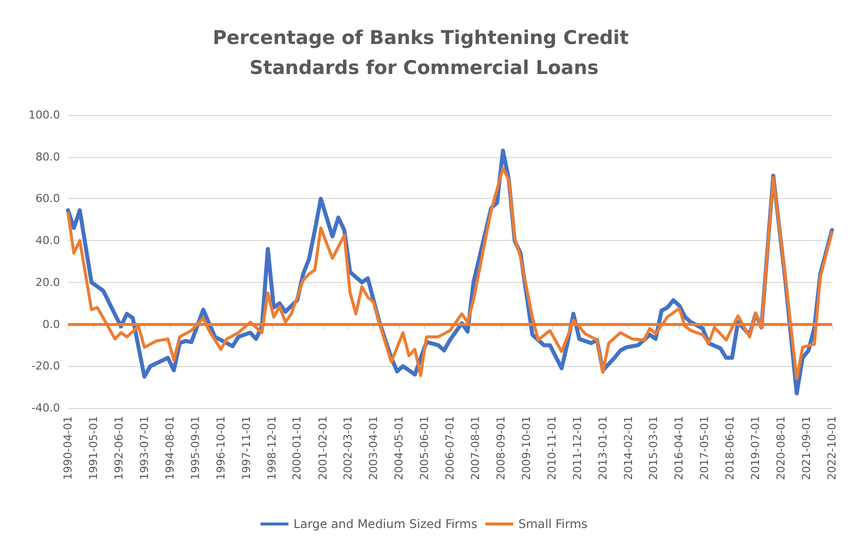  Describe the element at coordinates (297, 448) in the screenshot. I see `x-tick-label: 2000-01-01` at that location.